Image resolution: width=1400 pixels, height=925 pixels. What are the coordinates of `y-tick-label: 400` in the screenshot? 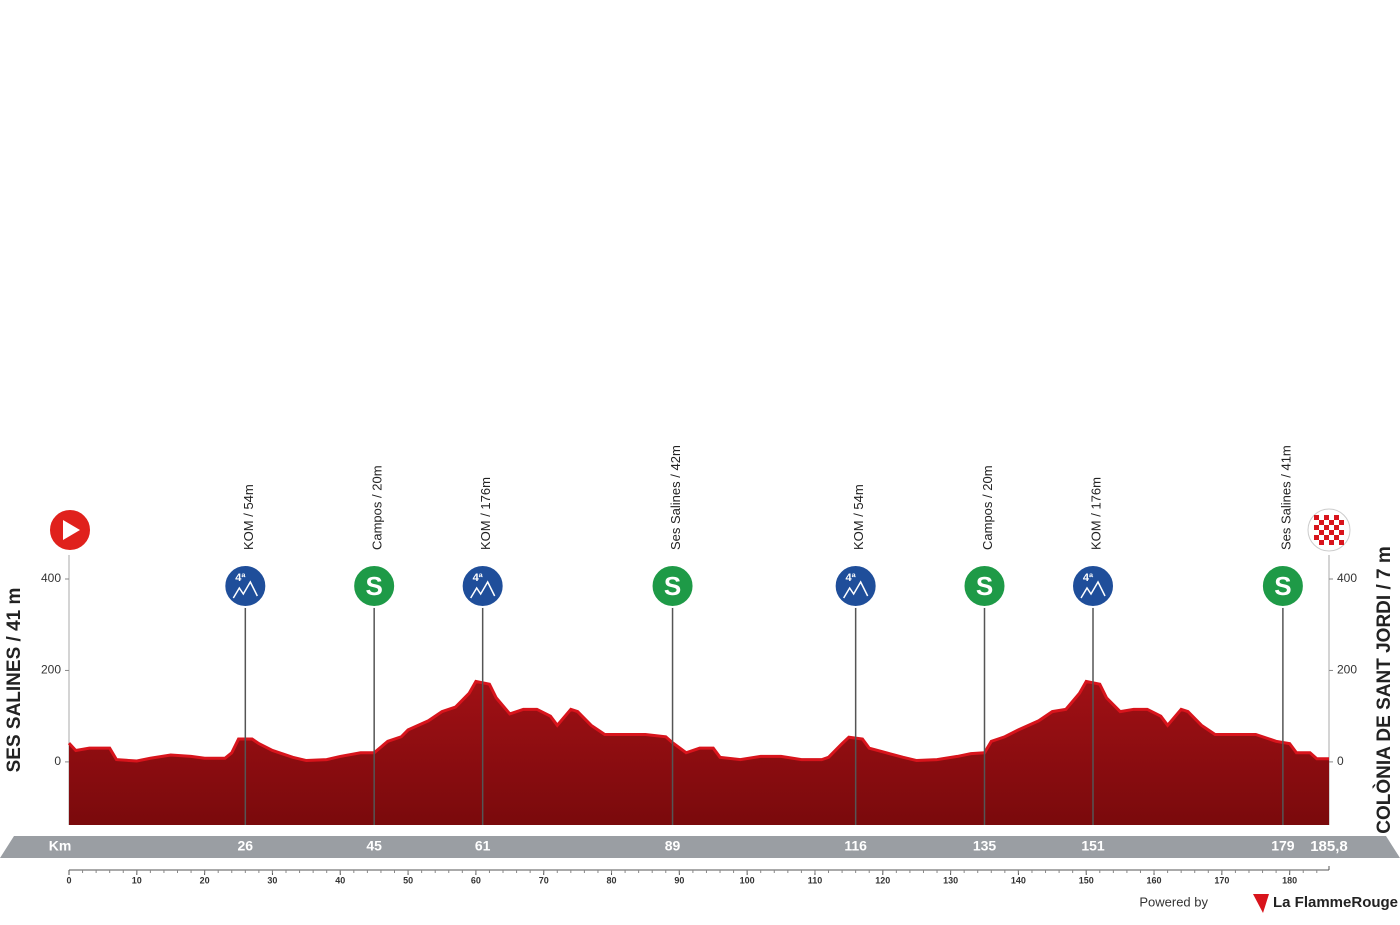 It's located at (51, 578).